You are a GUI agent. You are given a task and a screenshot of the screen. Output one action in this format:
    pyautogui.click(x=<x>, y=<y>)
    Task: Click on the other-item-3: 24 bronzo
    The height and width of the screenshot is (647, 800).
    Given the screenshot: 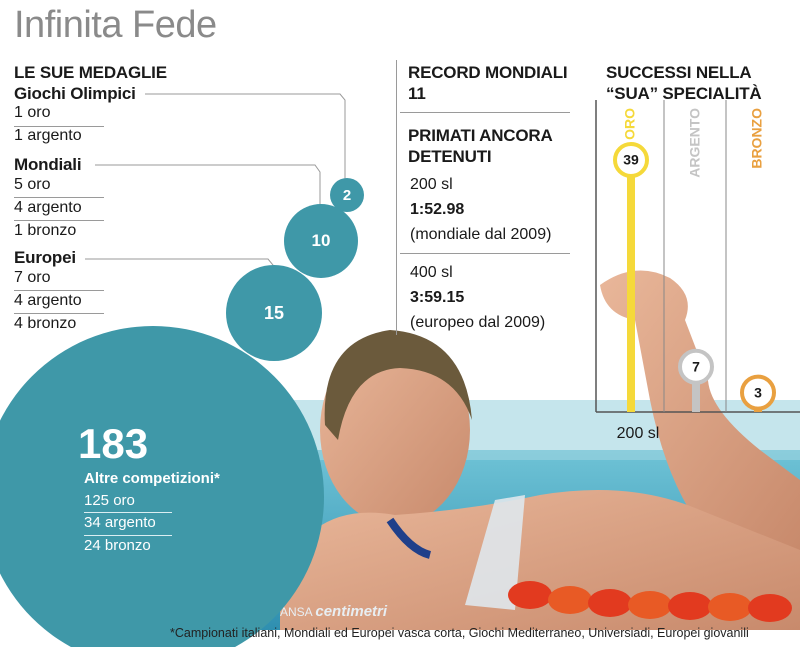 What is the action you would take?
    pyautogui.click(x=117, y=545)
    